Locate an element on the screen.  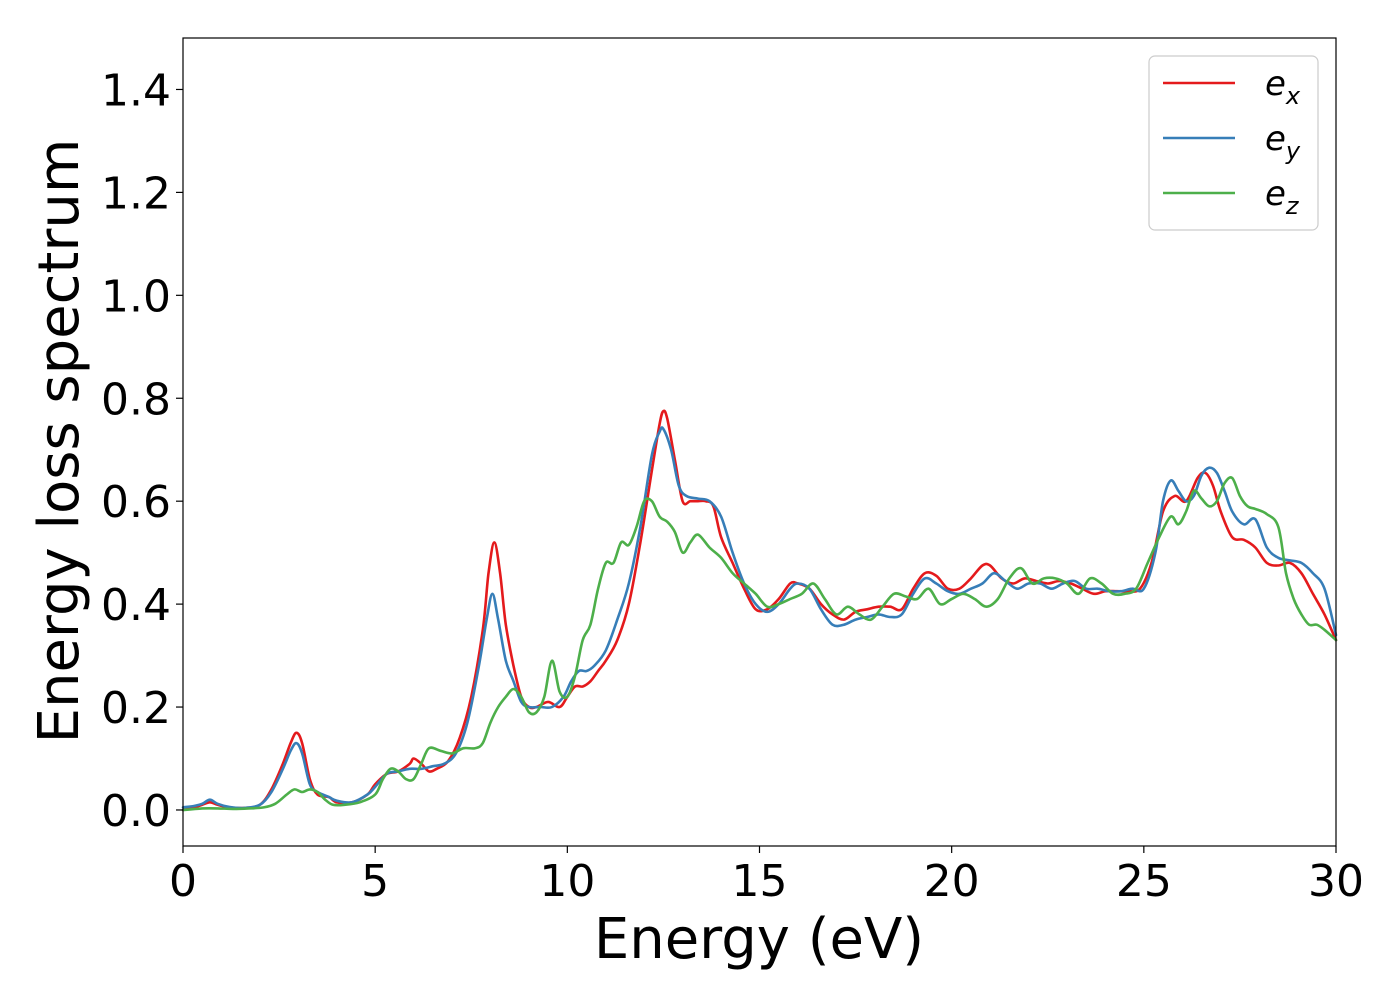
x-tick-label: 5 is located at coordinates (375, 881).